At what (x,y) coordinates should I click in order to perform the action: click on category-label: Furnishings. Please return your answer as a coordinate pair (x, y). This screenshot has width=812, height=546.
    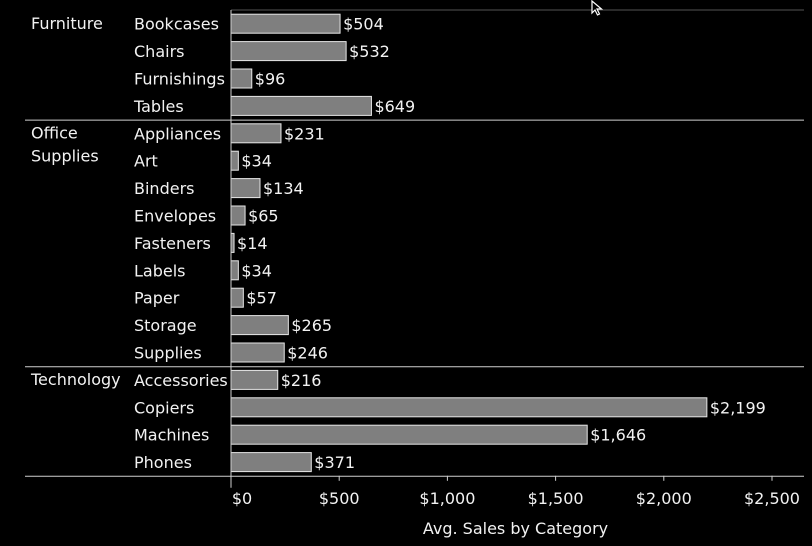
    Looking at the image, I should click on (179, 79).